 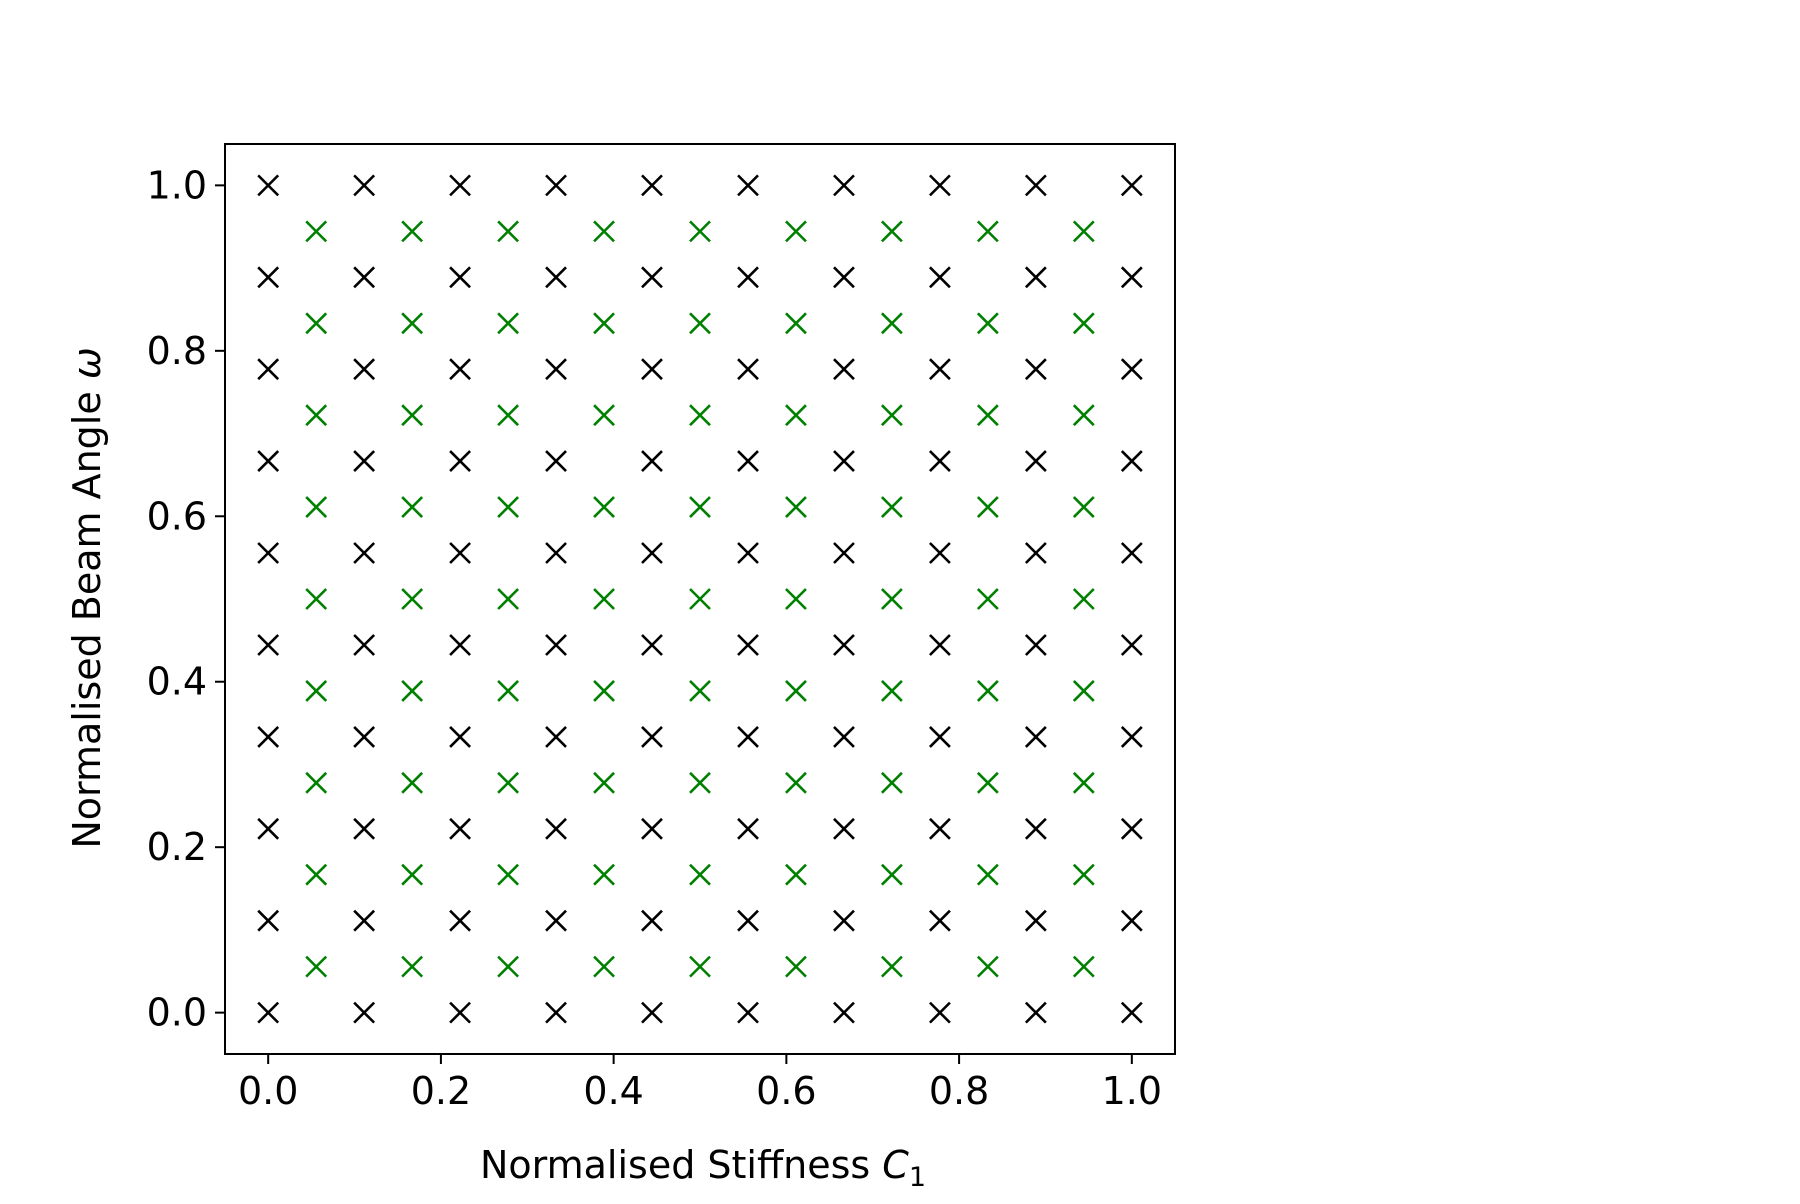 I want to click on y-tick-label: 0.0, so click(x=177, y=1013).